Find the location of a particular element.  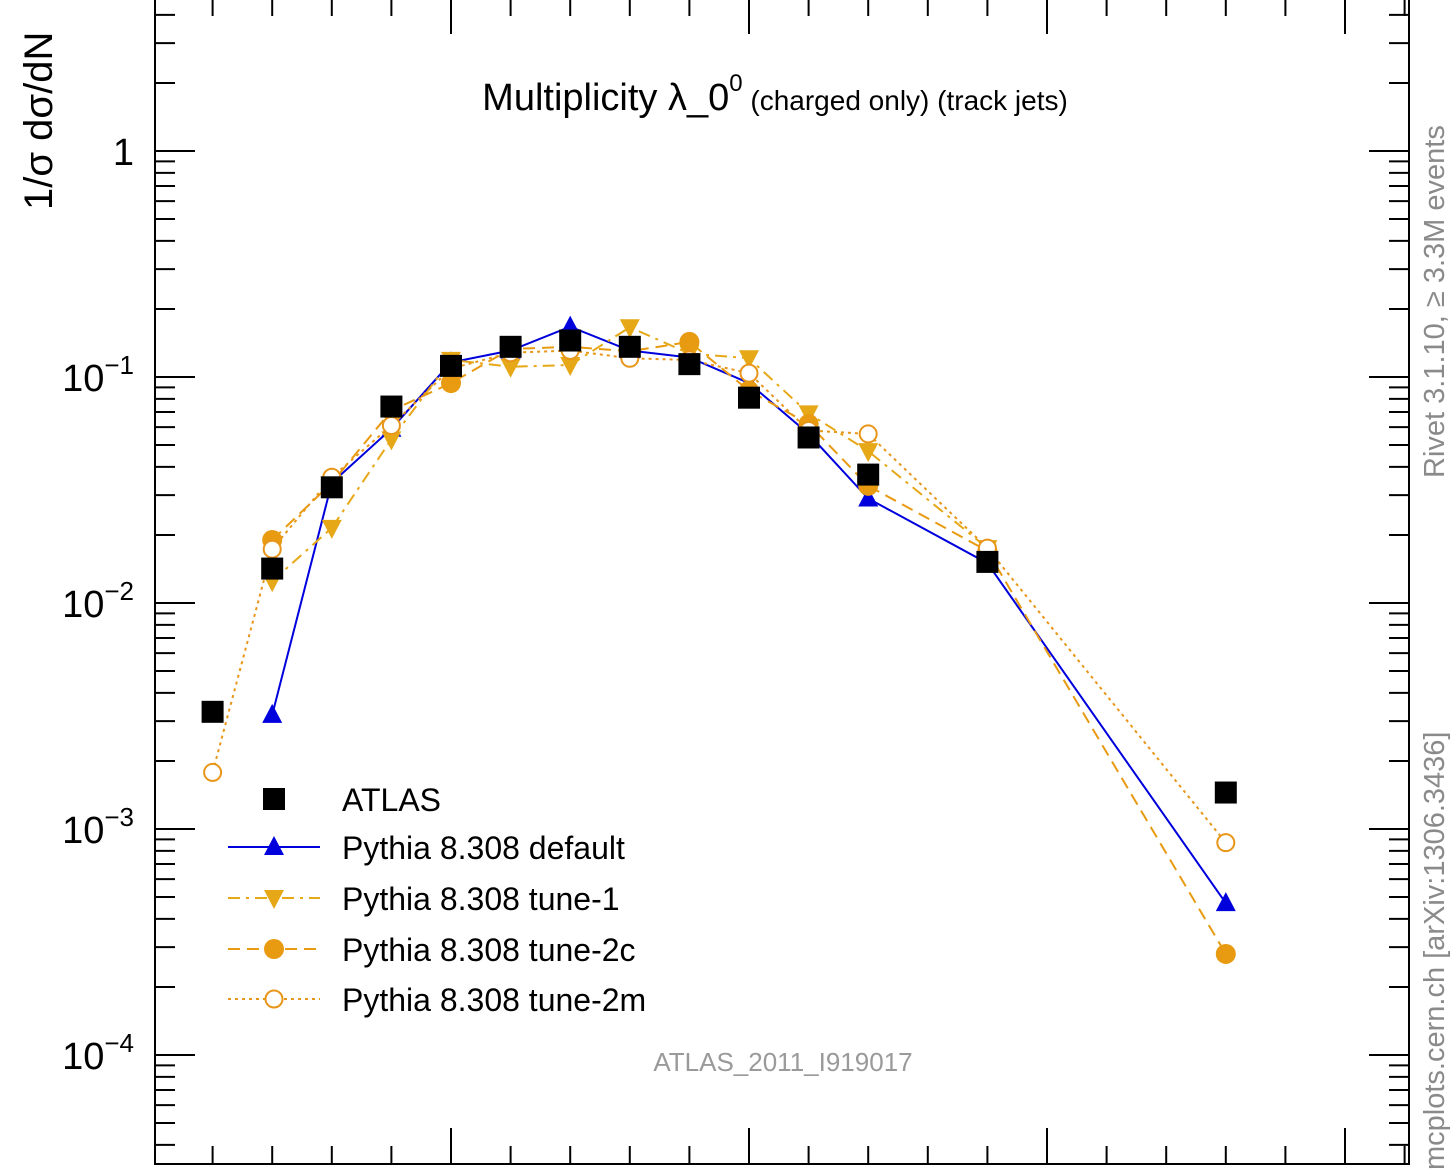

y-tick-label: 10⁻² is located at coordinates (98, 601).